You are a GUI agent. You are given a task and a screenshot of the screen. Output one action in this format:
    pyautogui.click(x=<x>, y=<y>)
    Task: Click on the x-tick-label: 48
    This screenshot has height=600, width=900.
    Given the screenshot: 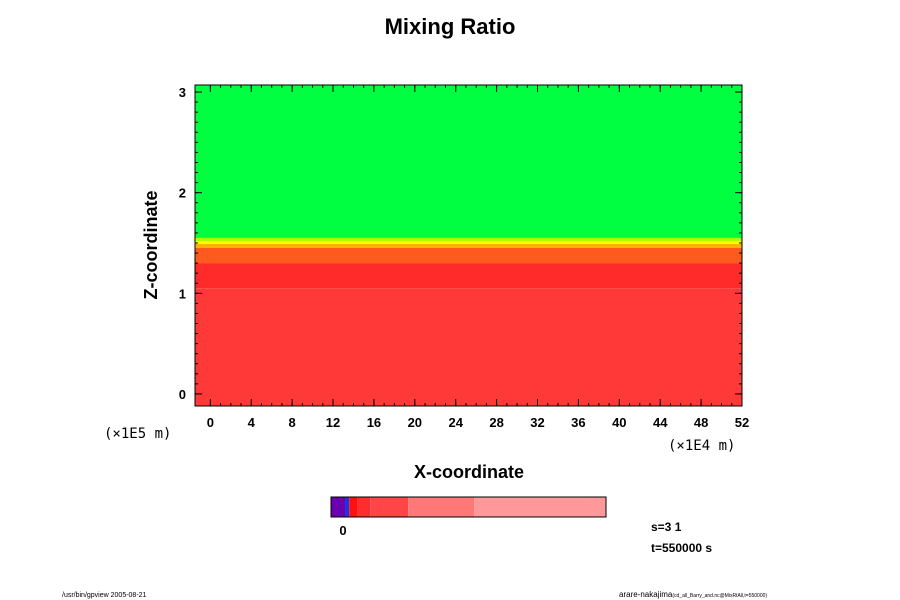 What is the action you would take?
    pyautogui.click(x=701, y=422)
    